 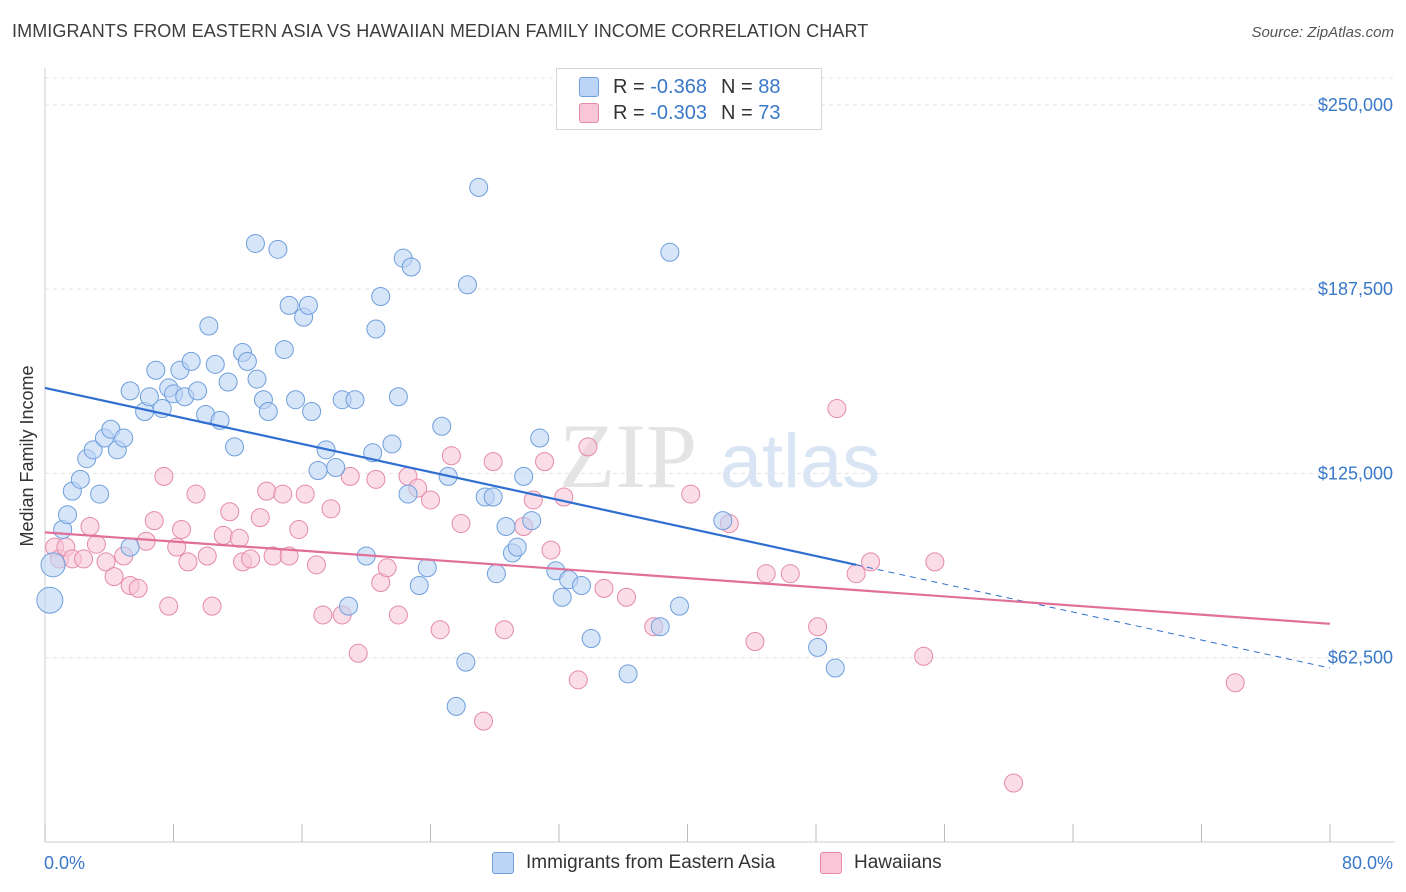 What do you see at coordinates (678, 86) in the screenshot?
I see `r-value: -0.368` at bounding box center [678, 86].